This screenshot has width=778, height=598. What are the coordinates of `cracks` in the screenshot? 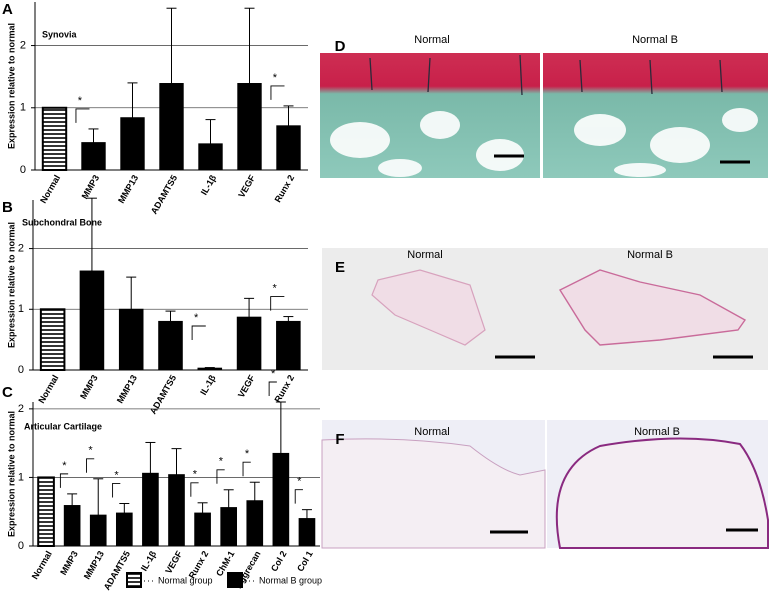 It's located at (546, 75).